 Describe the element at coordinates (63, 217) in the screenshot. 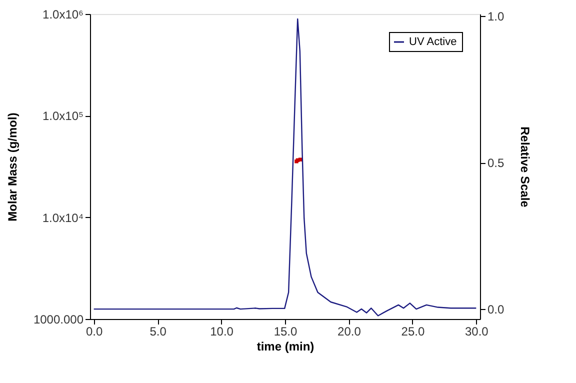

I see `y-tick-label: 1.0x10⁴` at that location.